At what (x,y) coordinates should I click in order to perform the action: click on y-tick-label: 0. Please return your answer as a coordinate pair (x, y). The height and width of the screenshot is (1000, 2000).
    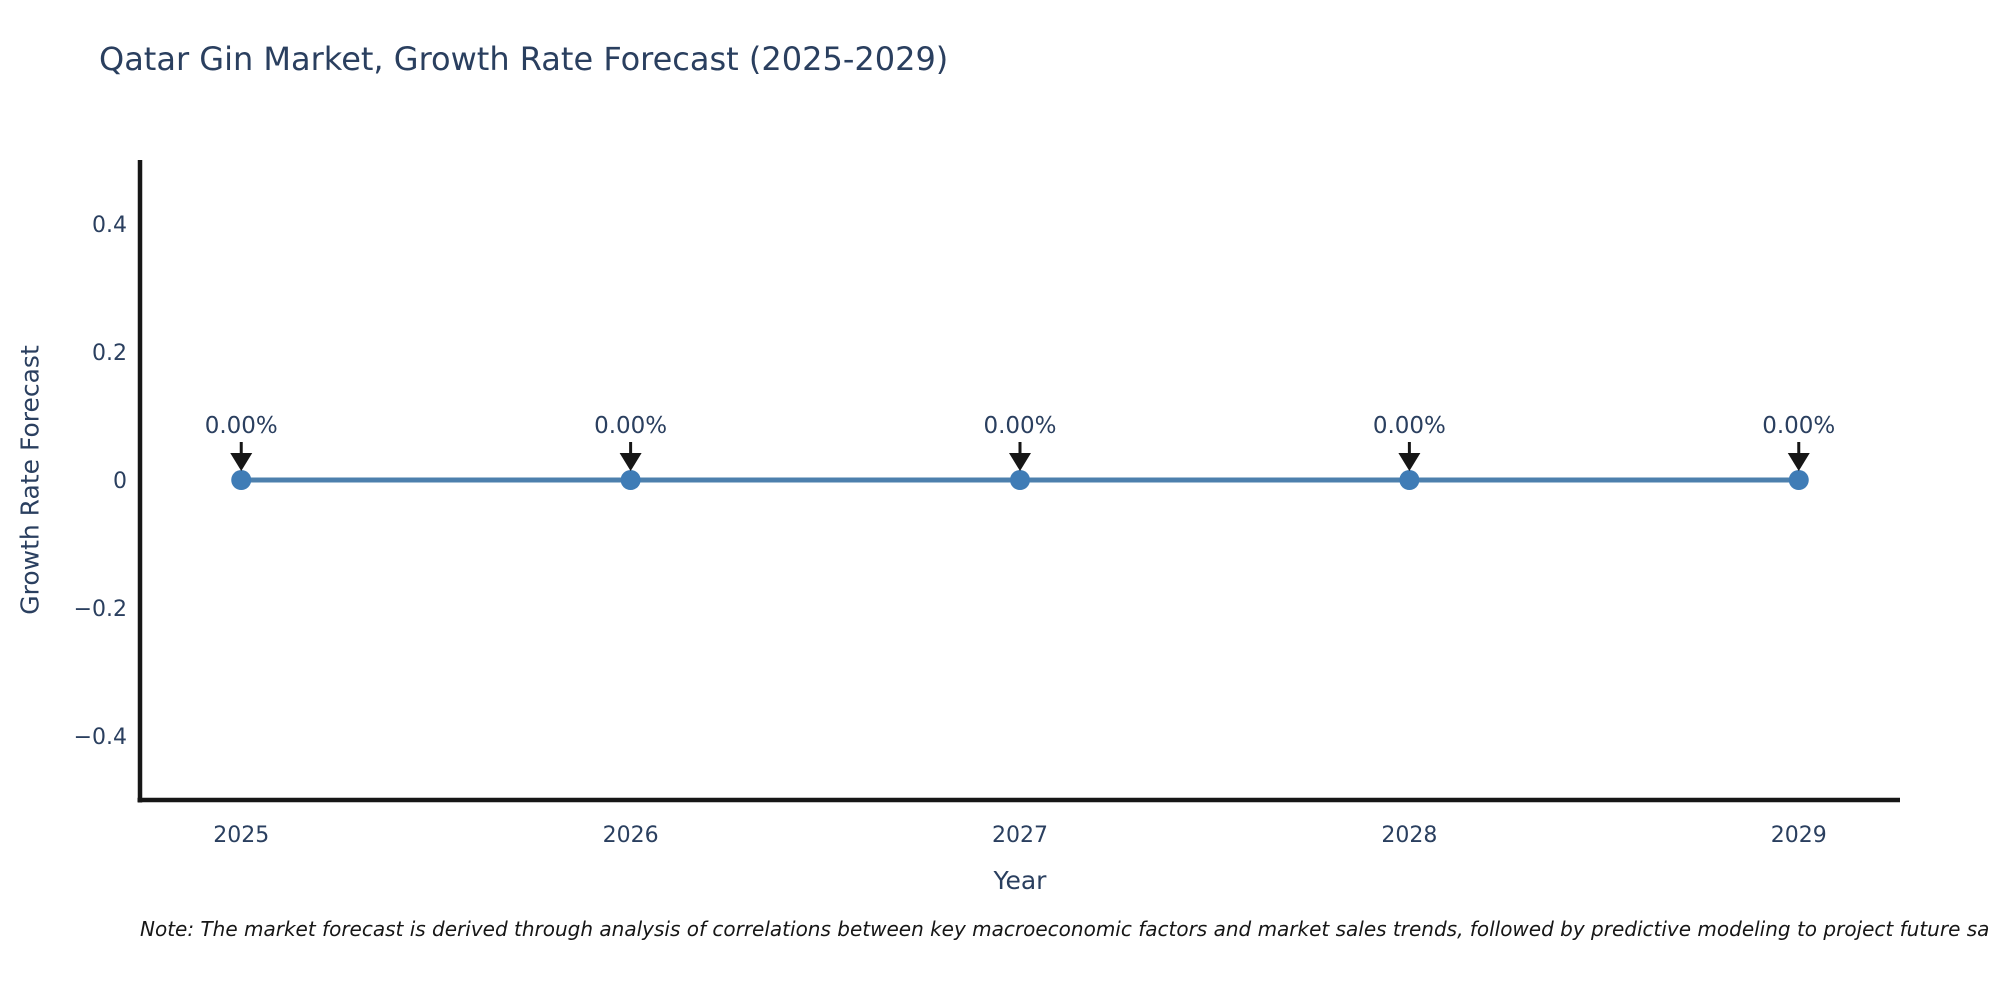
    Looking at the image, I should click on (120, 481).